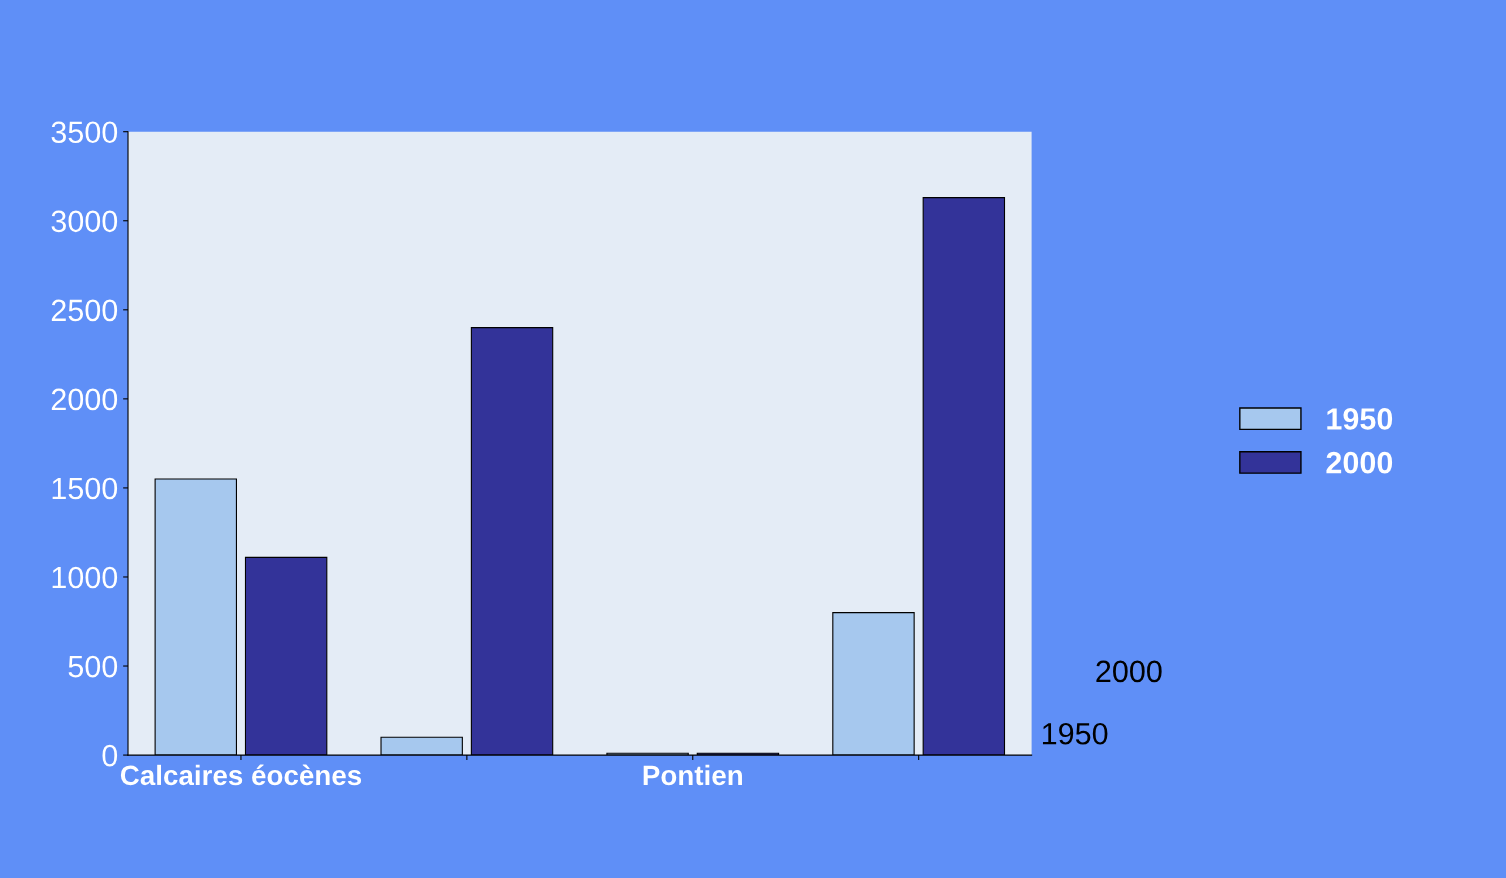  What do you see at coordinates (692, 775) in the screenshot?
I see `x-tick-label: Pontien` at bounding box center [692, 775].